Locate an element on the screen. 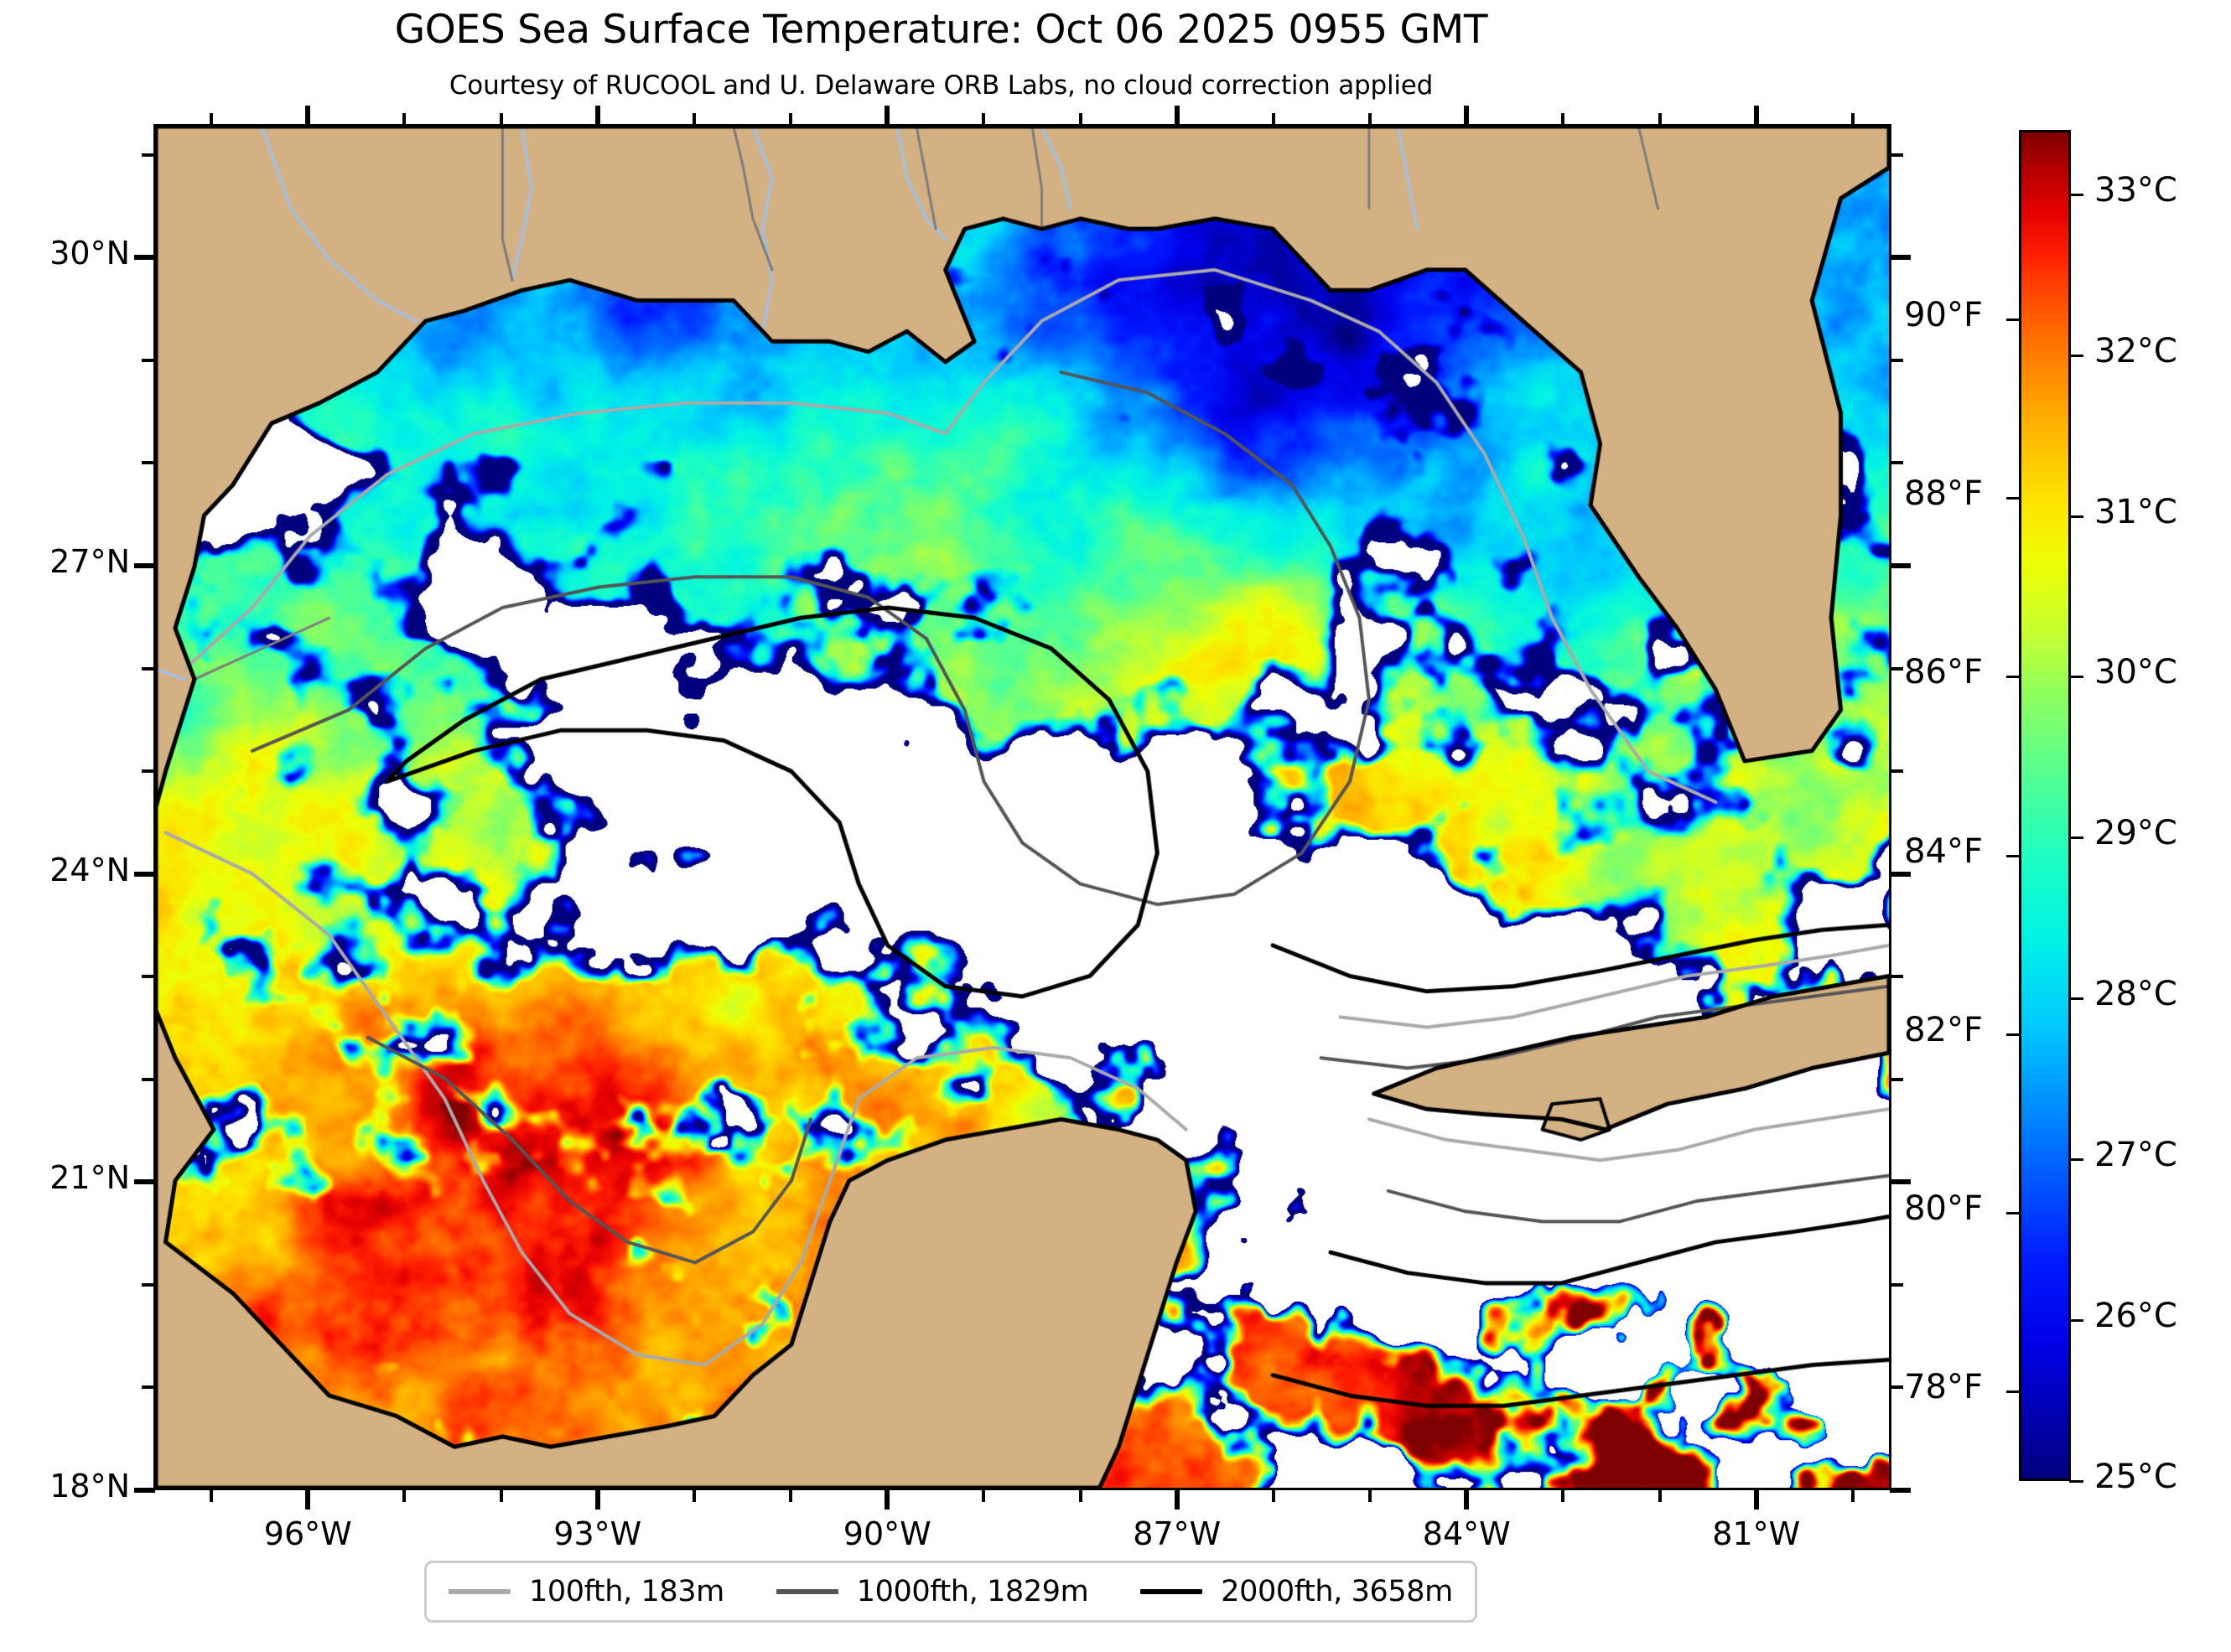 The image size is (2231, 1652). lat-label: 30°N is located at coordinates (89, 253).